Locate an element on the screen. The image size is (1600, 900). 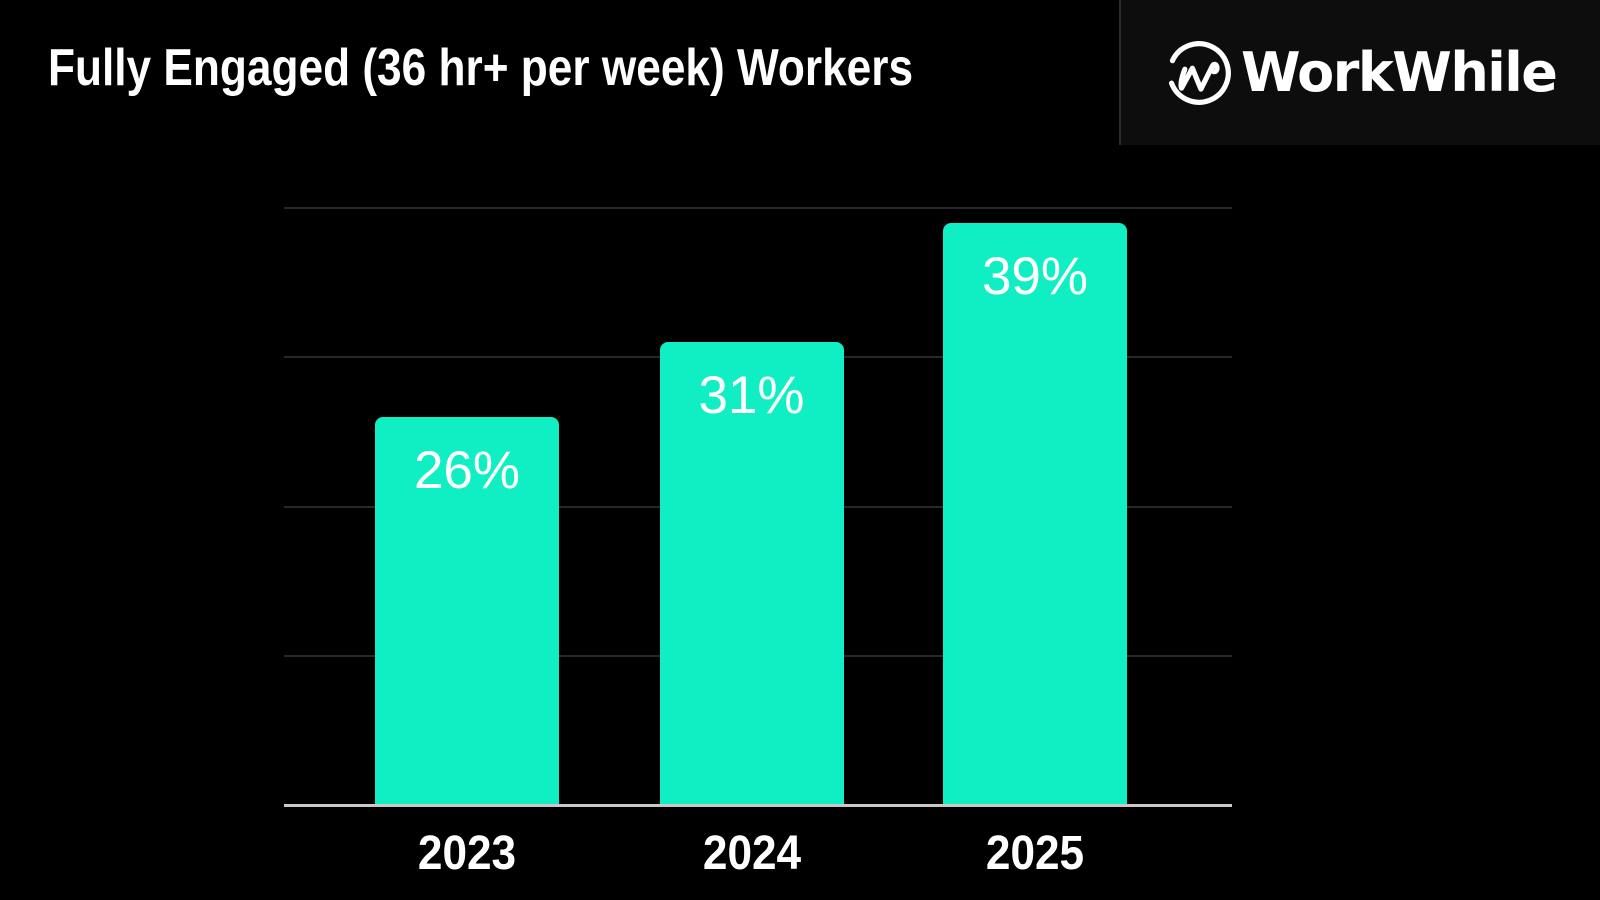
brand-panel: WorkWhile is located at coordinates (1359, 72).